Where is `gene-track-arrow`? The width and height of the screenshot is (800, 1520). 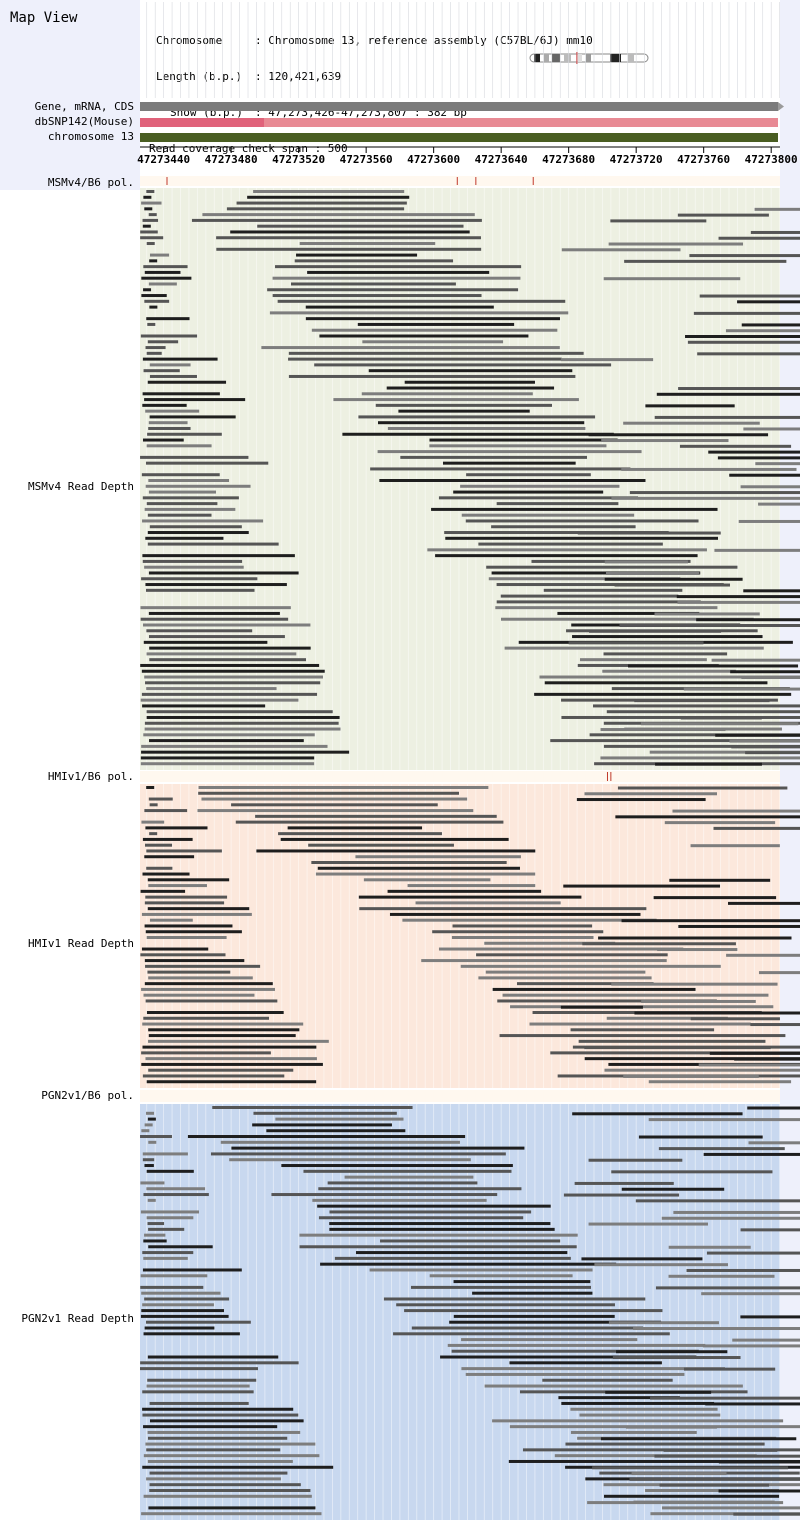 gene-track-arrow is located at coordinates (781, 106).